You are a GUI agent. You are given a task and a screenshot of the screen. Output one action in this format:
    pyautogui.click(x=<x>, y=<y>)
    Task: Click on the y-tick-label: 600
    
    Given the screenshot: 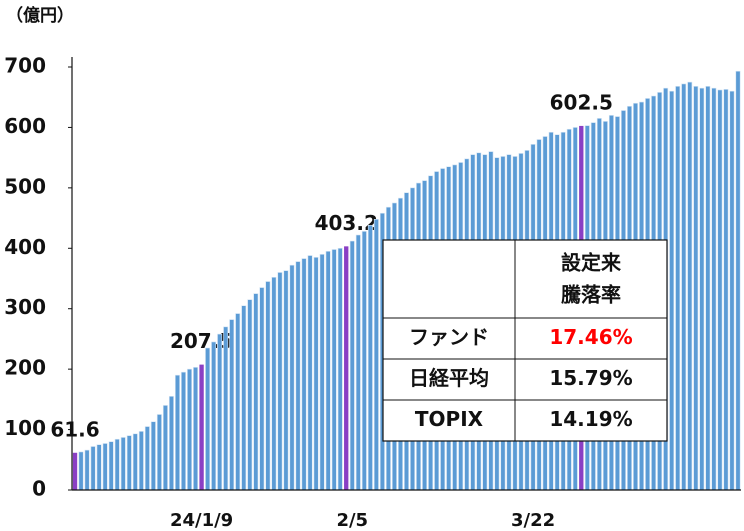 What is the action you would take?
    pyautogui.click(x=25, y=126)
    